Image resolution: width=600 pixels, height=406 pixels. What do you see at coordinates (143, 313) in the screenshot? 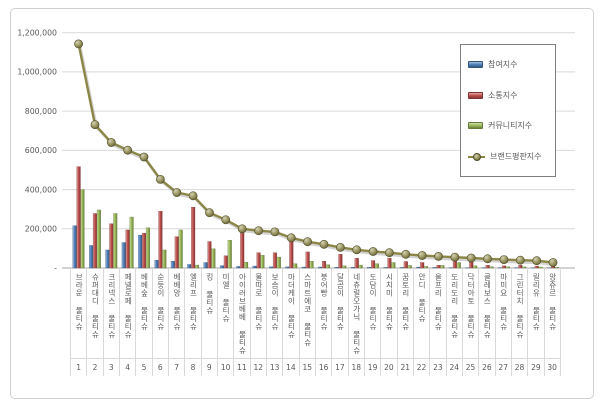
I see `category-cell: 베베숲 물티슈` at bounding box center [143, 313].